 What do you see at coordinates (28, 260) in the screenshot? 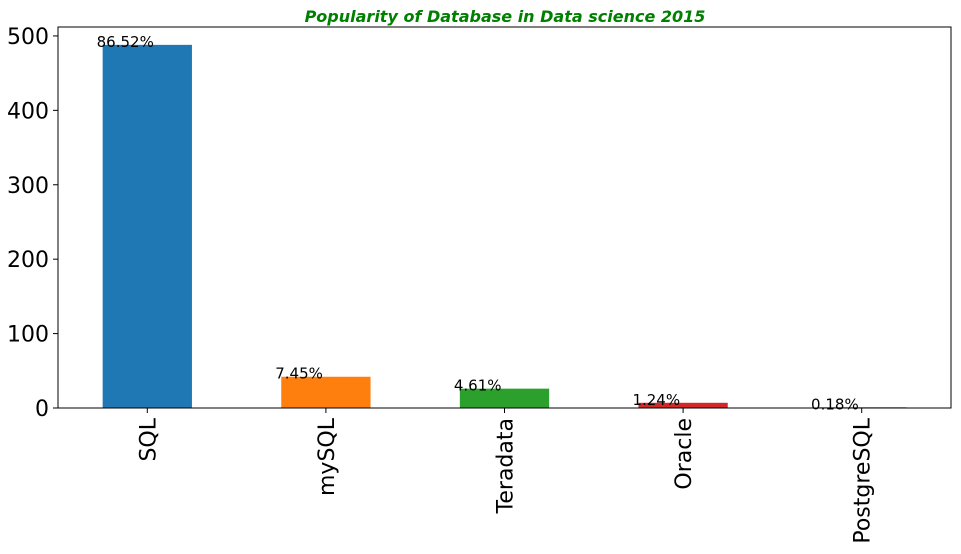
I see `y-tick-label: 200` at bounding box center [28, 260].